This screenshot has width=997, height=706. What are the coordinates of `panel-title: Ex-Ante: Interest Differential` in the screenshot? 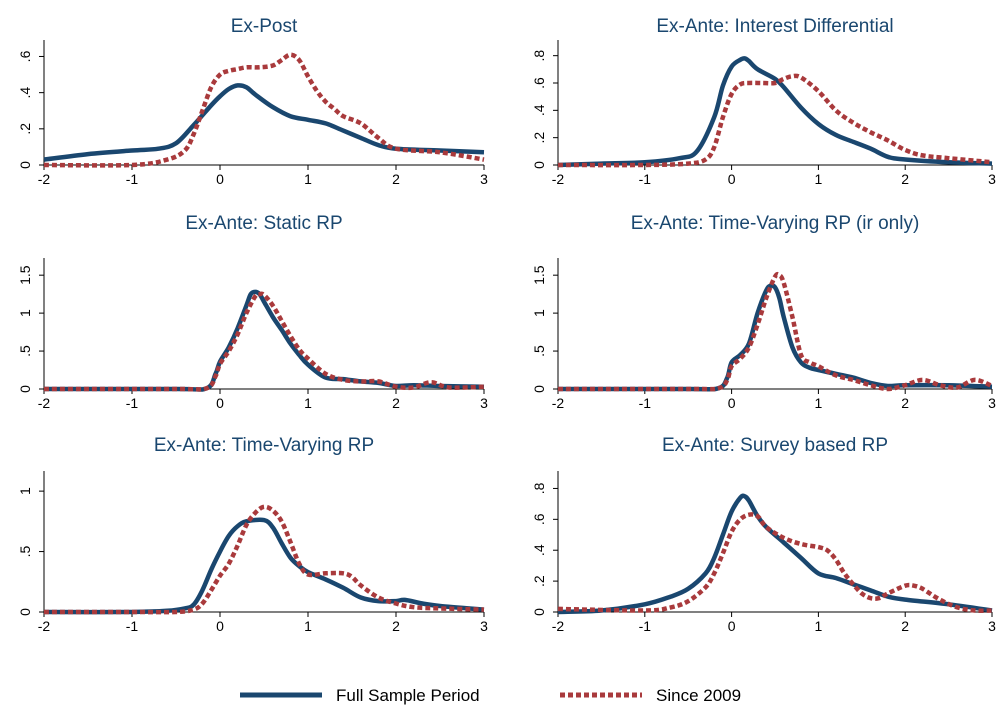 It's located at (774, 26).